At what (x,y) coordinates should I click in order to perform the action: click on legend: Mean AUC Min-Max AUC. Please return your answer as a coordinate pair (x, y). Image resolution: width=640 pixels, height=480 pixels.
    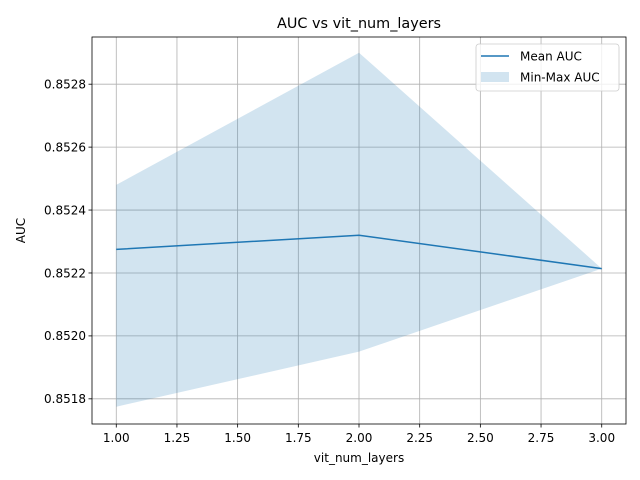
    Looking at the image, I should click on (547, 67).